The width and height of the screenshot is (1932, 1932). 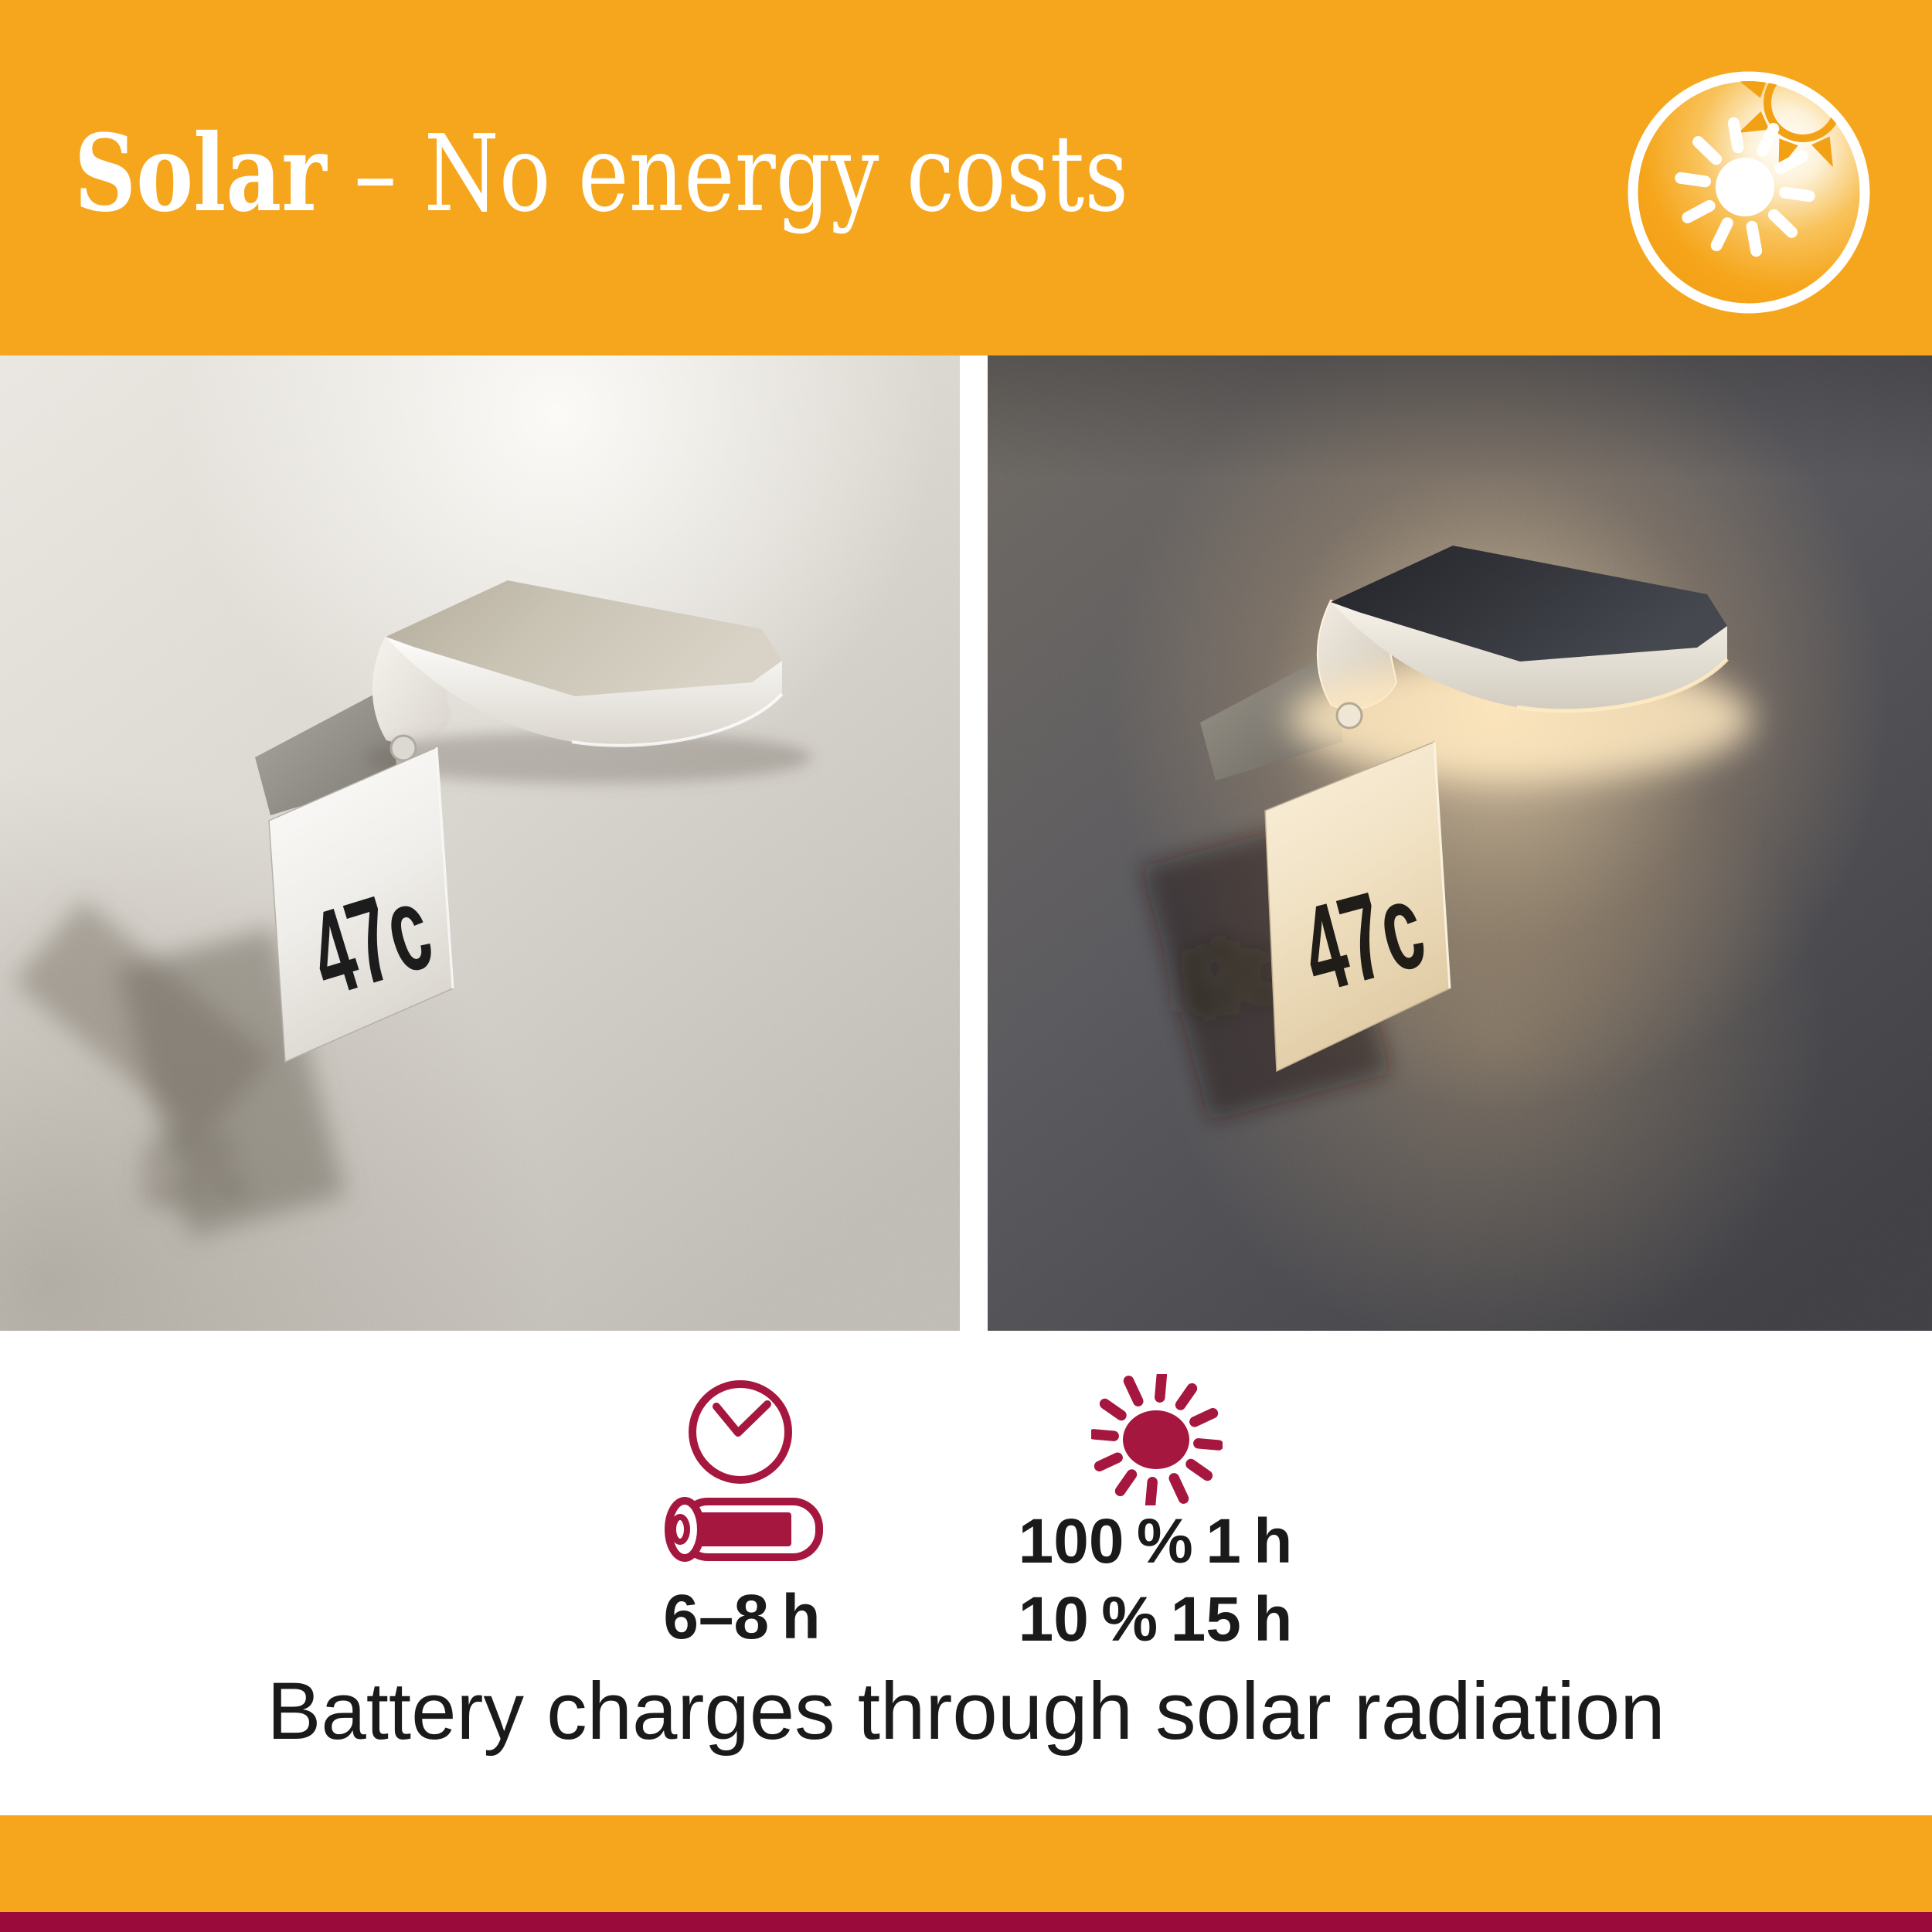 I want to click on caption: Battery charges through solar radiation, so click(x=966, y=1712).